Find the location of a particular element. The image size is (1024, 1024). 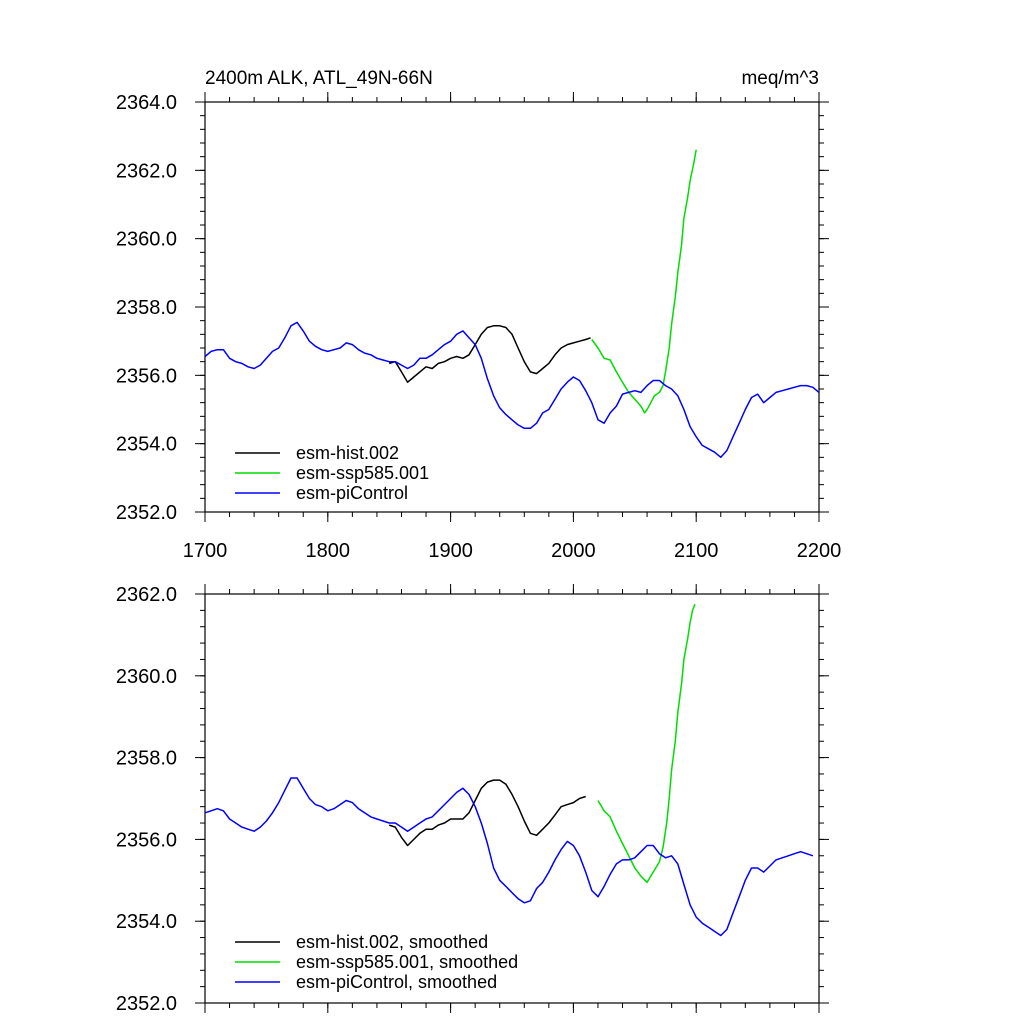

legend-label-3: esm-piControl is located at coordinates (352, 493).